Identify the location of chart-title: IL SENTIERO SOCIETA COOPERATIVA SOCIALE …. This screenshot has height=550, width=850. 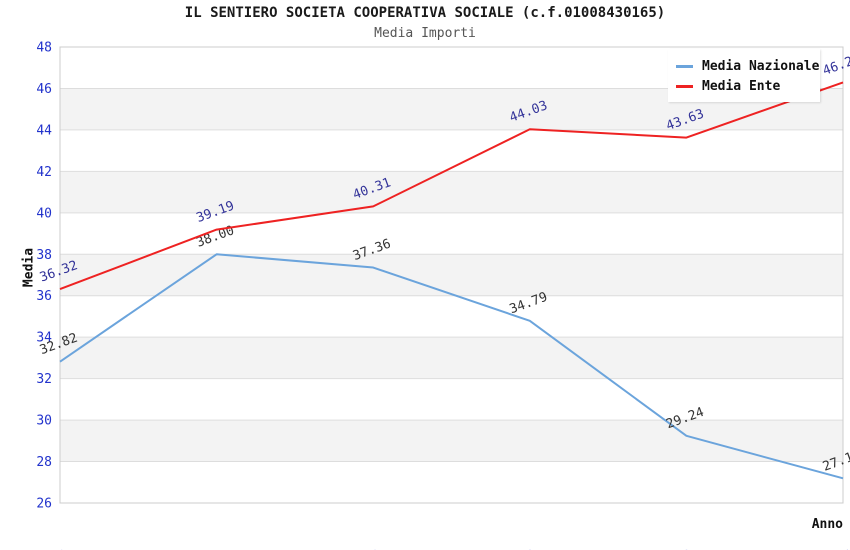
(425, 13).